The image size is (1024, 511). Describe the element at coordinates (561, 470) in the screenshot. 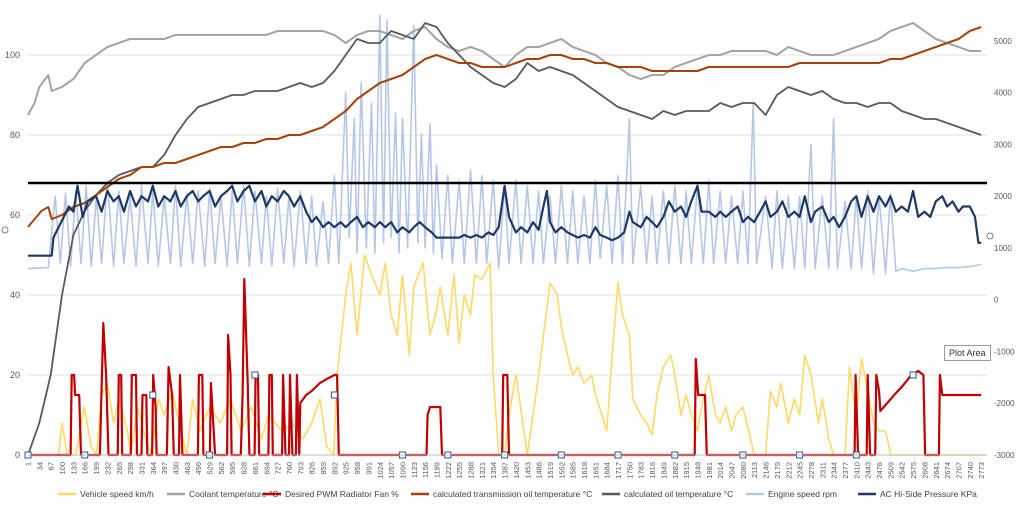

I see `x-tick-label: 1552` at that location.